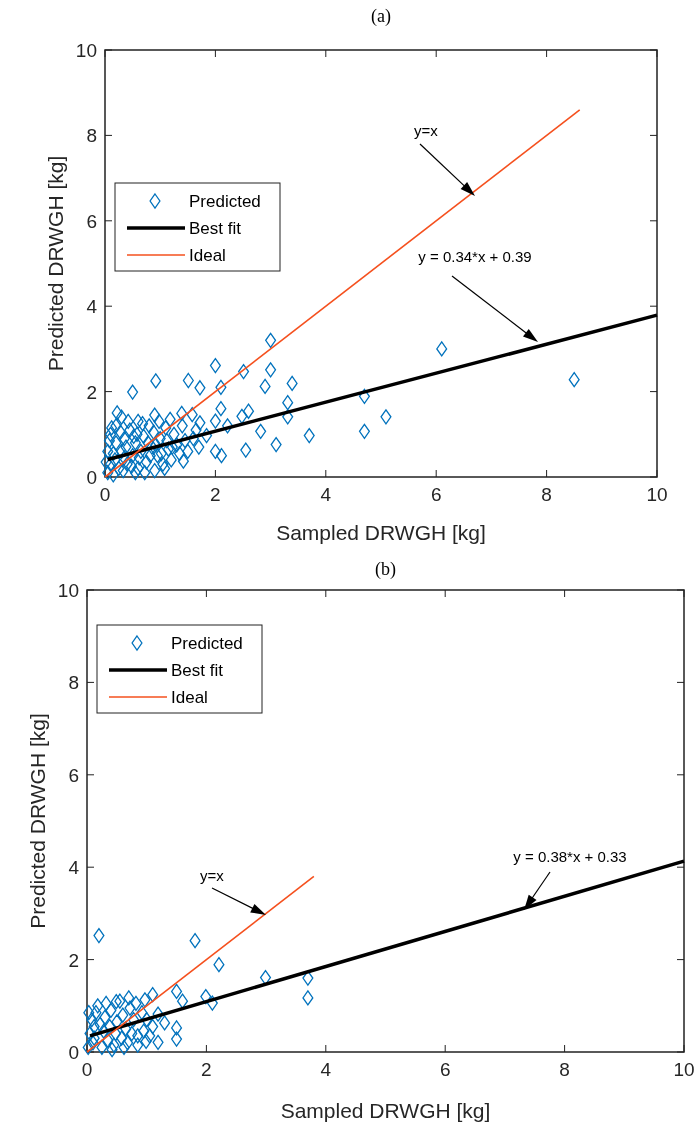  What do you see at coordinates (475, 256) in the screenshot?
I see `annotation: y = 0.34*x + 0.39` at bounding box center [475, 256].